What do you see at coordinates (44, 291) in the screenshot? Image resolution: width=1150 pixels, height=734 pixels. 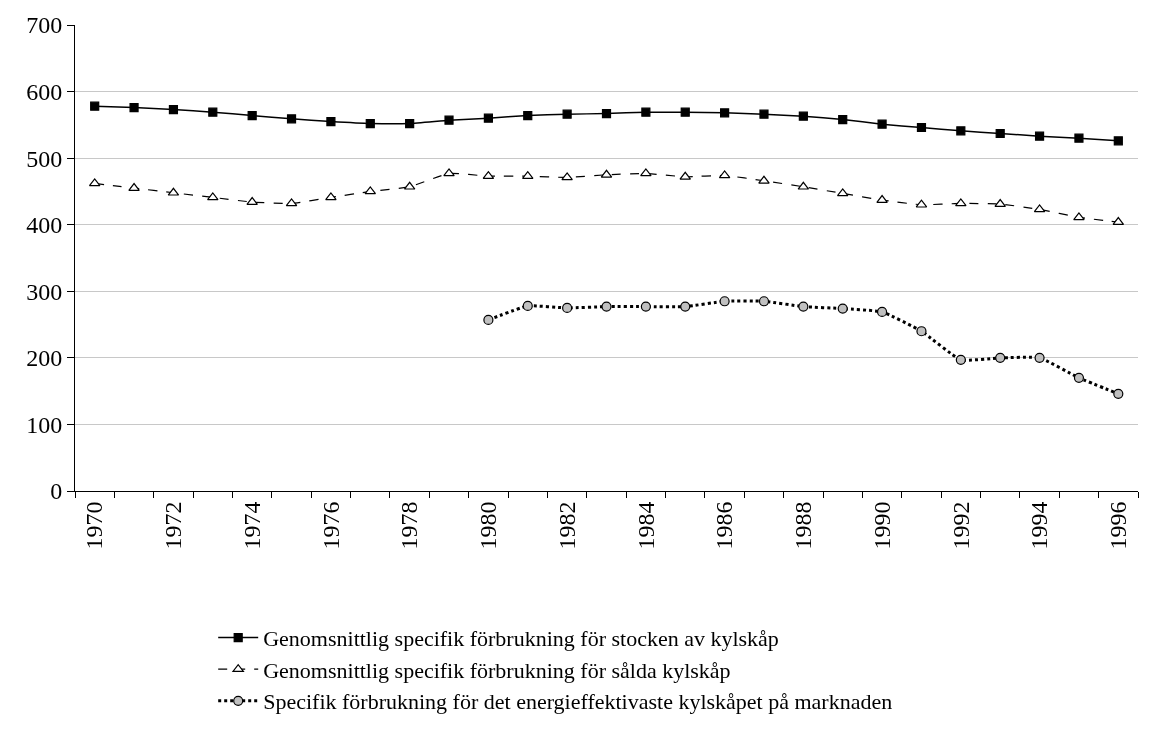 I see `y-tick-label: 300` at bounding box center [44, 291].